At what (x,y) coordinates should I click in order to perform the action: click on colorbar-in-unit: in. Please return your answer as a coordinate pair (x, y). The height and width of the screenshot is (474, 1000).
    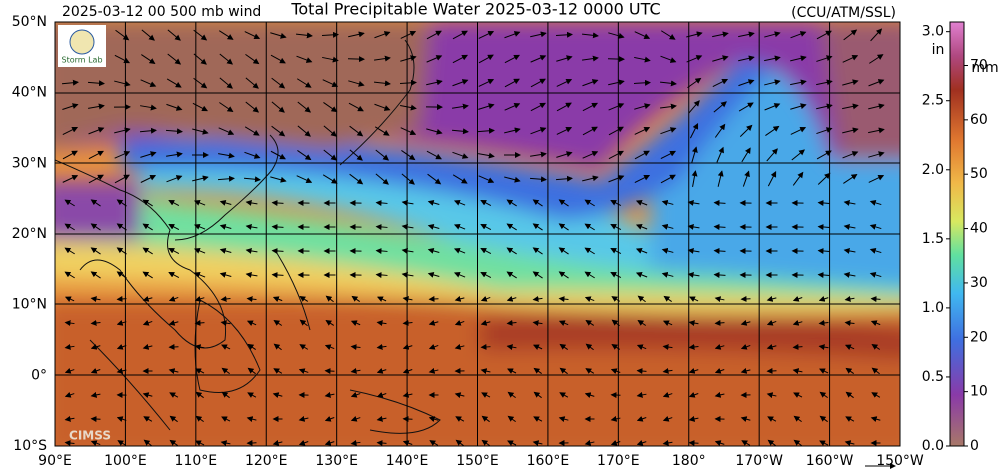
    Looking at the image, I should click on (938, 50).